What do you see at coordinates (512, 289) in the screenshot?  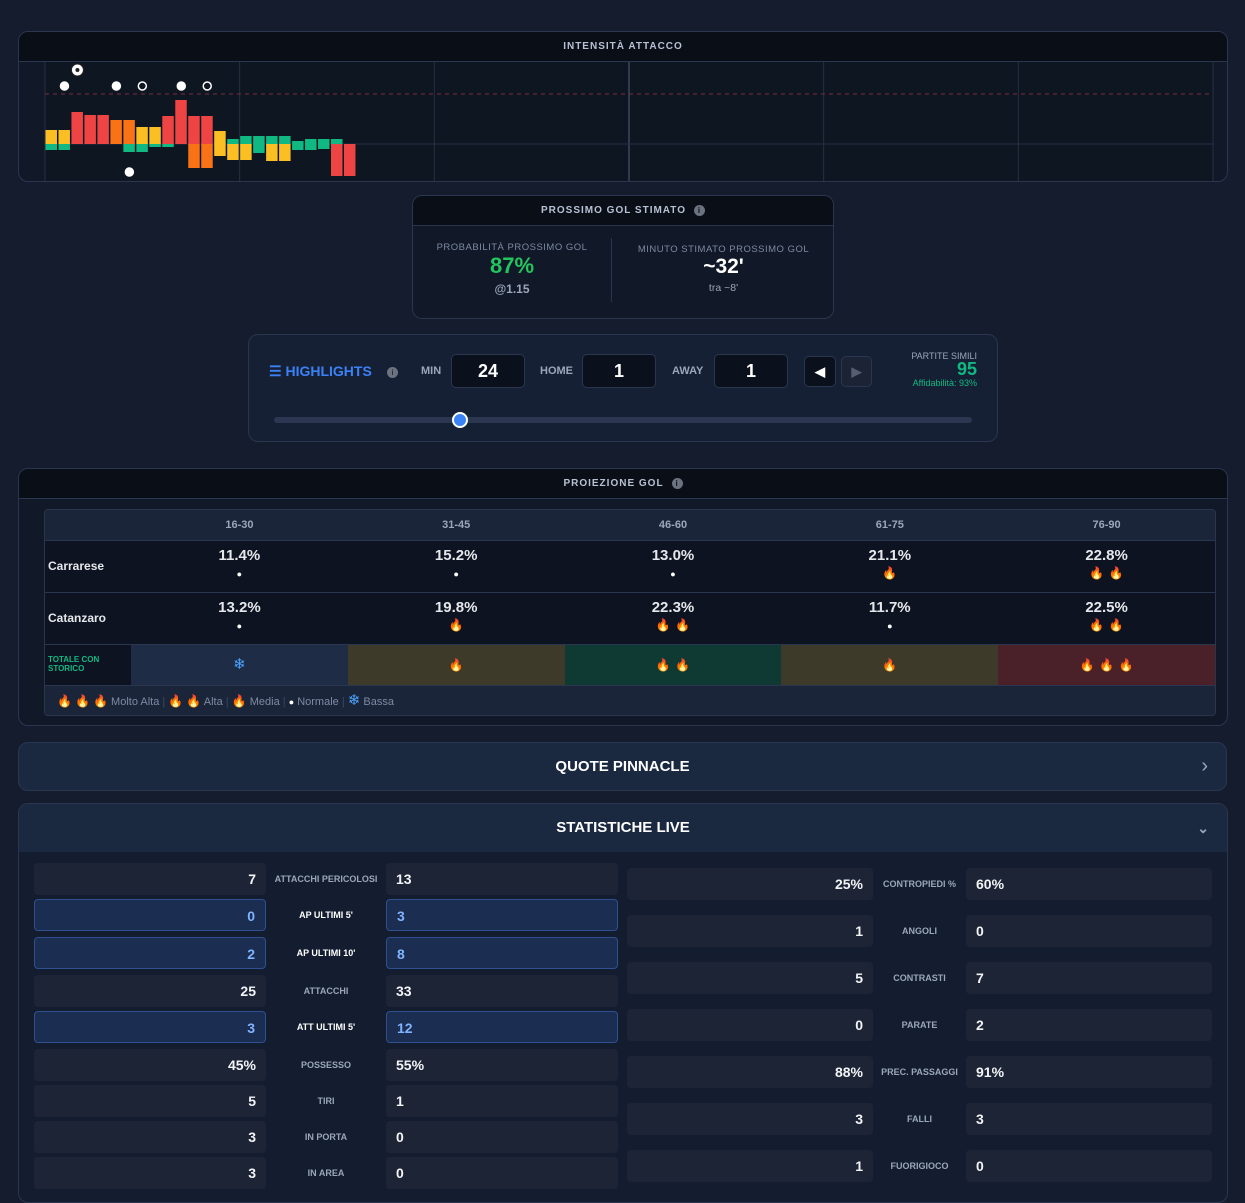 I see `prob-odds: @1.15` at bounding box center [512, 289].